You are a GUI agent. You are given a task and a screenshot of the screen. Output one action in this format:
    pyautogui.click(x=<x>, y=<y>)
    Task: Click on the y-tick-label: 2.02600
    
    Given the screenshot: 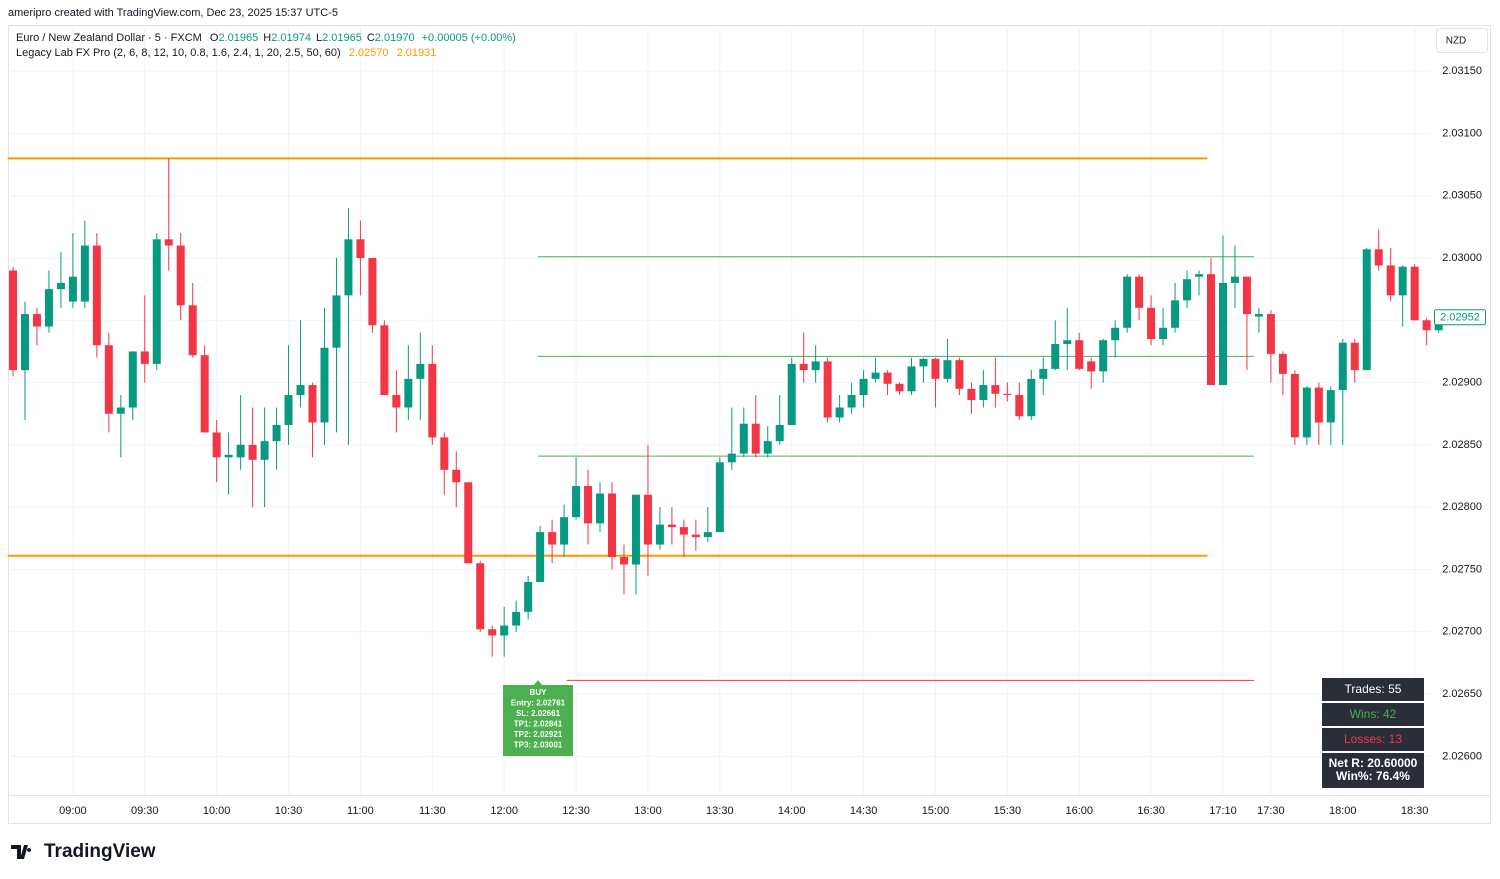 What is the action you would take?
    pyautogui.click(x=1462, y=756)
    